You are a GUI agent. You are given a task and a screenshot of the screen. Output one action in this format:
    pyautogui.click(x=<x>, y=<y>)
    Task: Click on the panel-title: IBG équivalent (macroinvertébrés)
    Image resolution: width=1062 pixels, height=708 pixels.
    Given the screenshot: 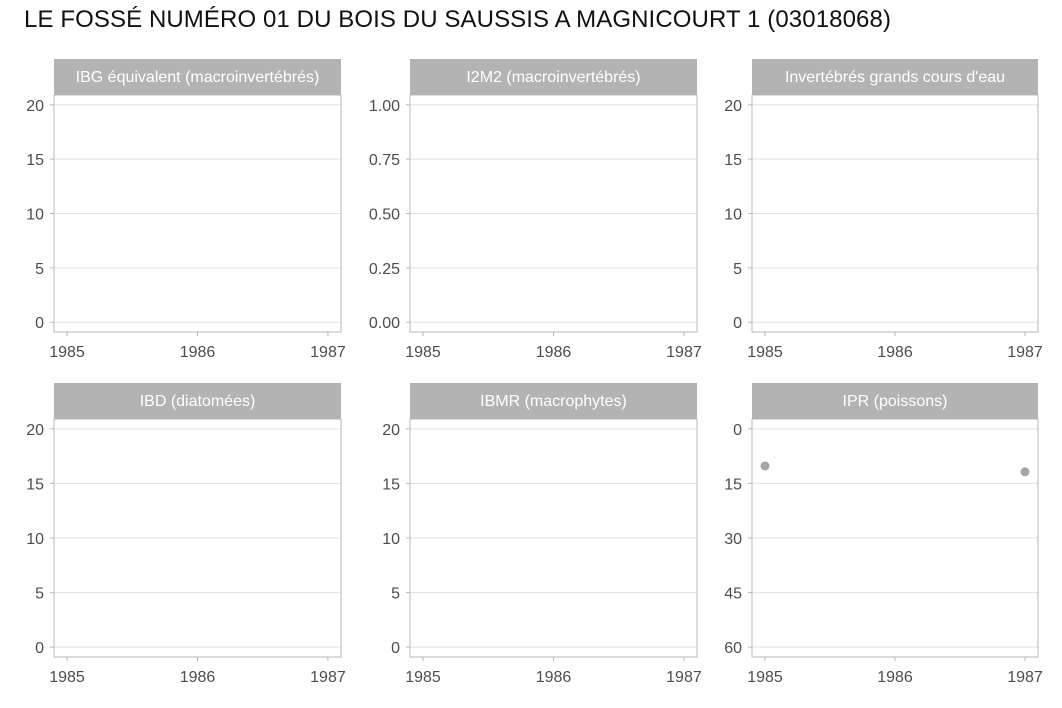 What is the action you would take?
    pyautogui.click(x=198, y=77)
    